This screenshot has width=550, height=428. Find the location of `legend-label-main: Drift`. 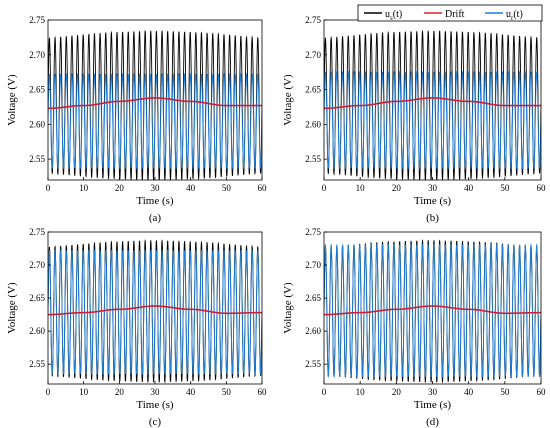

legend-label-main: Drift is located at coordinates (455, 14).